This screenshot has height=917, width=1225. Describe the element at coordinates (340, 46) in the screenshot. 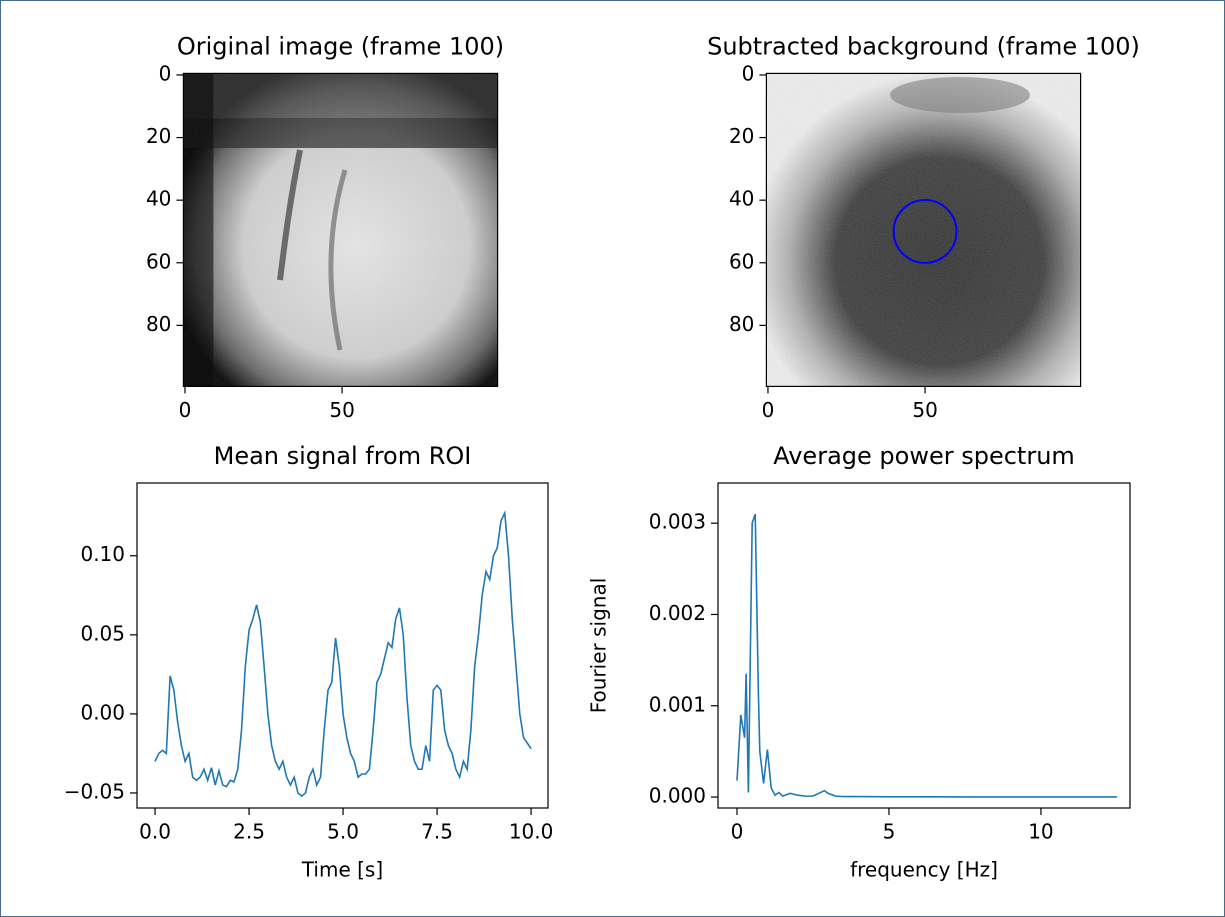

I see `chart-title: Original image (frame 100)` at that location.